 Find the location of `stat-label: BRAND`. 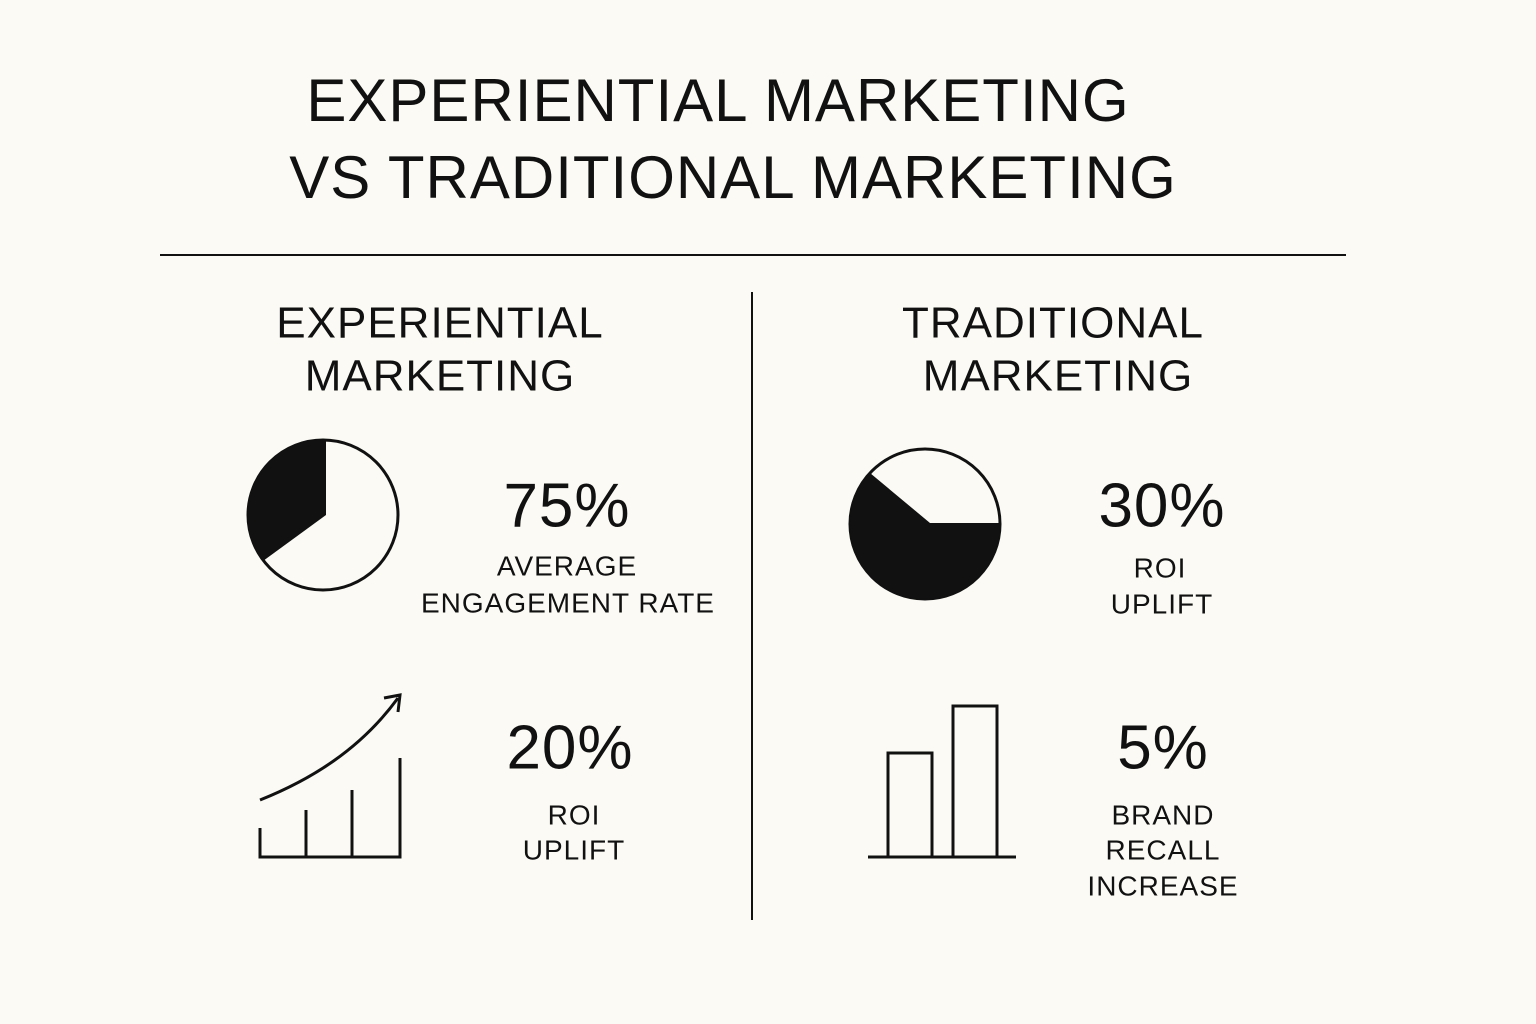

stat-label: BRAND is located at coordinates (1162, 814).